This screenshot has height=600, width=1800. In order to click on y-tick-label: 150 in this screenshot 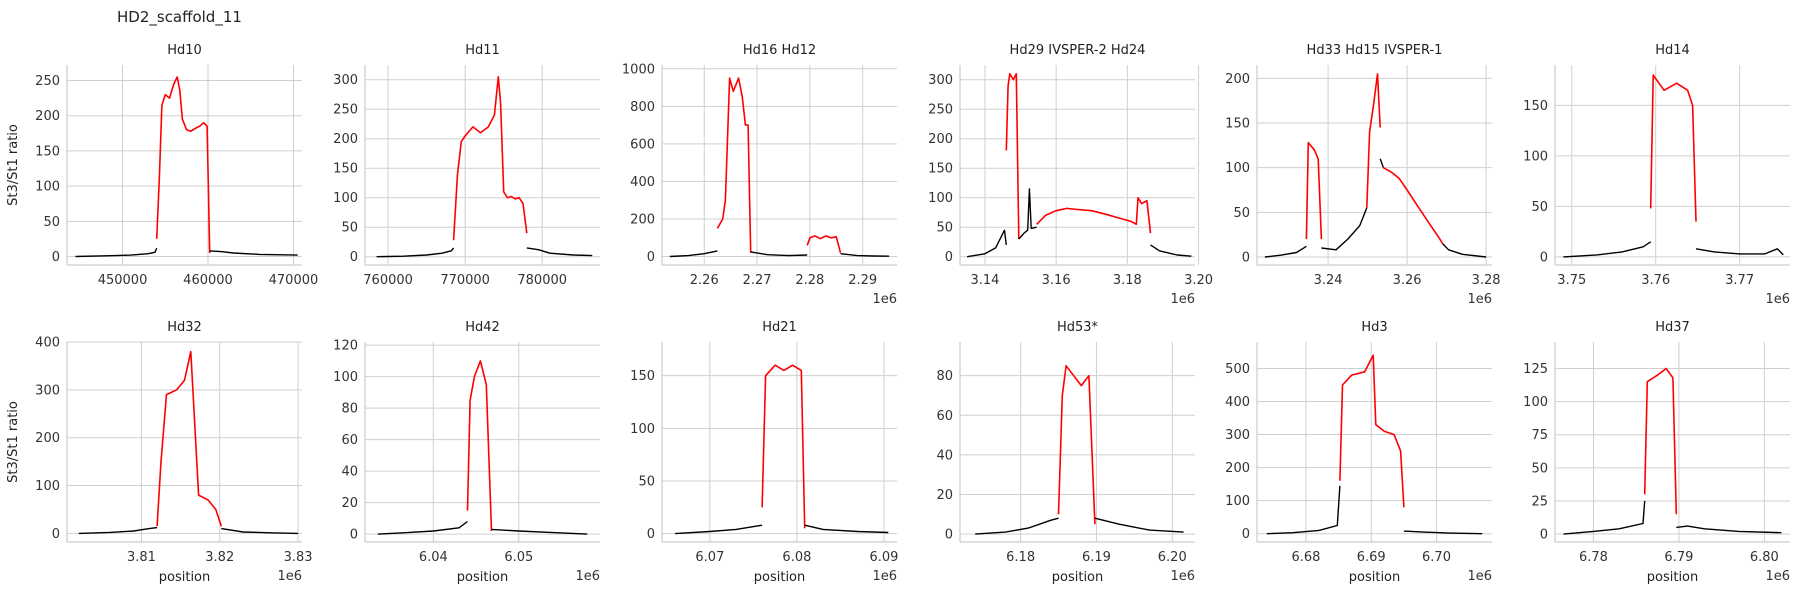, I will do `click(345, 169)`.